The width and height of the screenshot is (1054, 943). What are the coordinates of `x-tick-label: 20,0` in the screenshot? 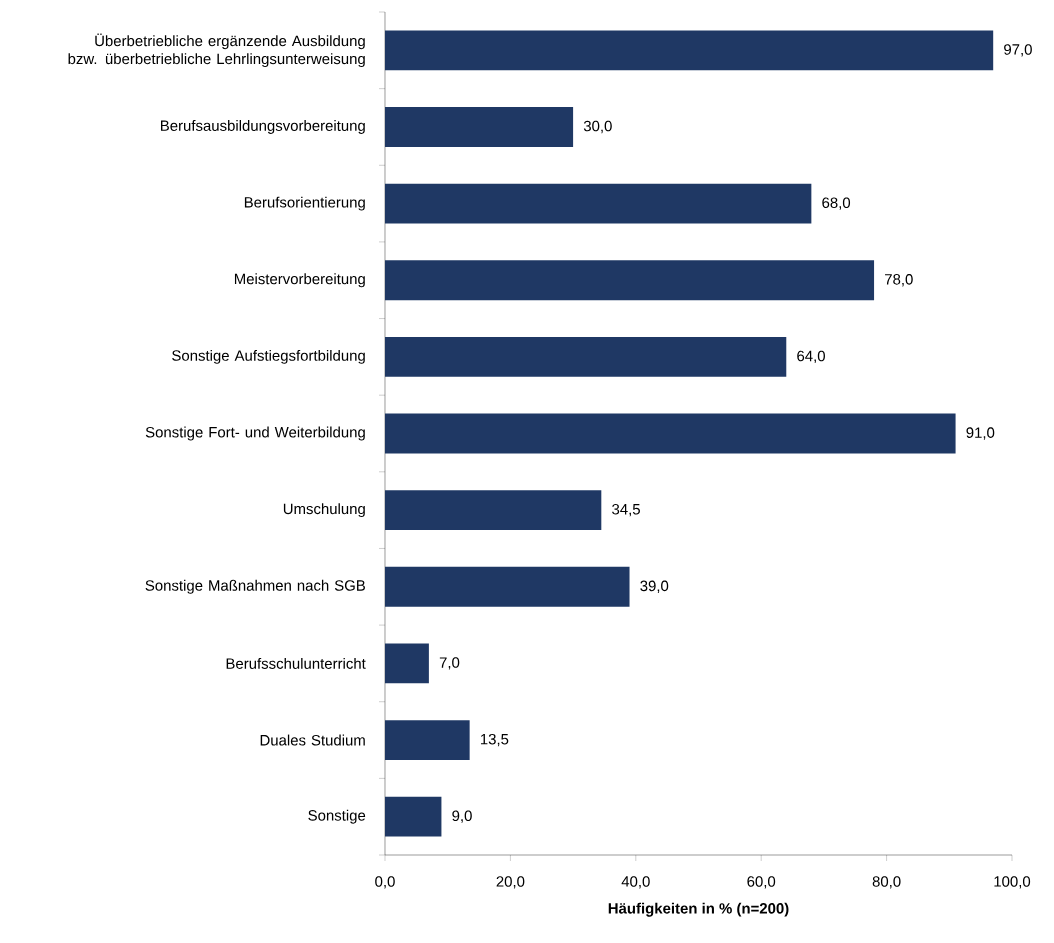 It's located at (510, 882).